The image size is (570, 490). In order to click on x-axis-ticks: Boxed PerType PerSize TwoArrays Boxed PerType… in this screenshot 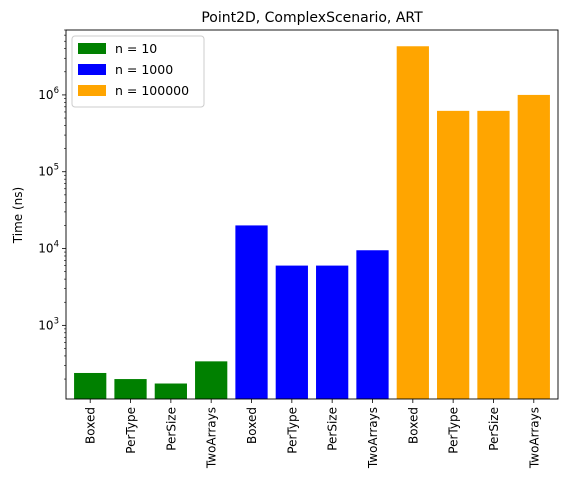, I will do `click(312, 434)`.